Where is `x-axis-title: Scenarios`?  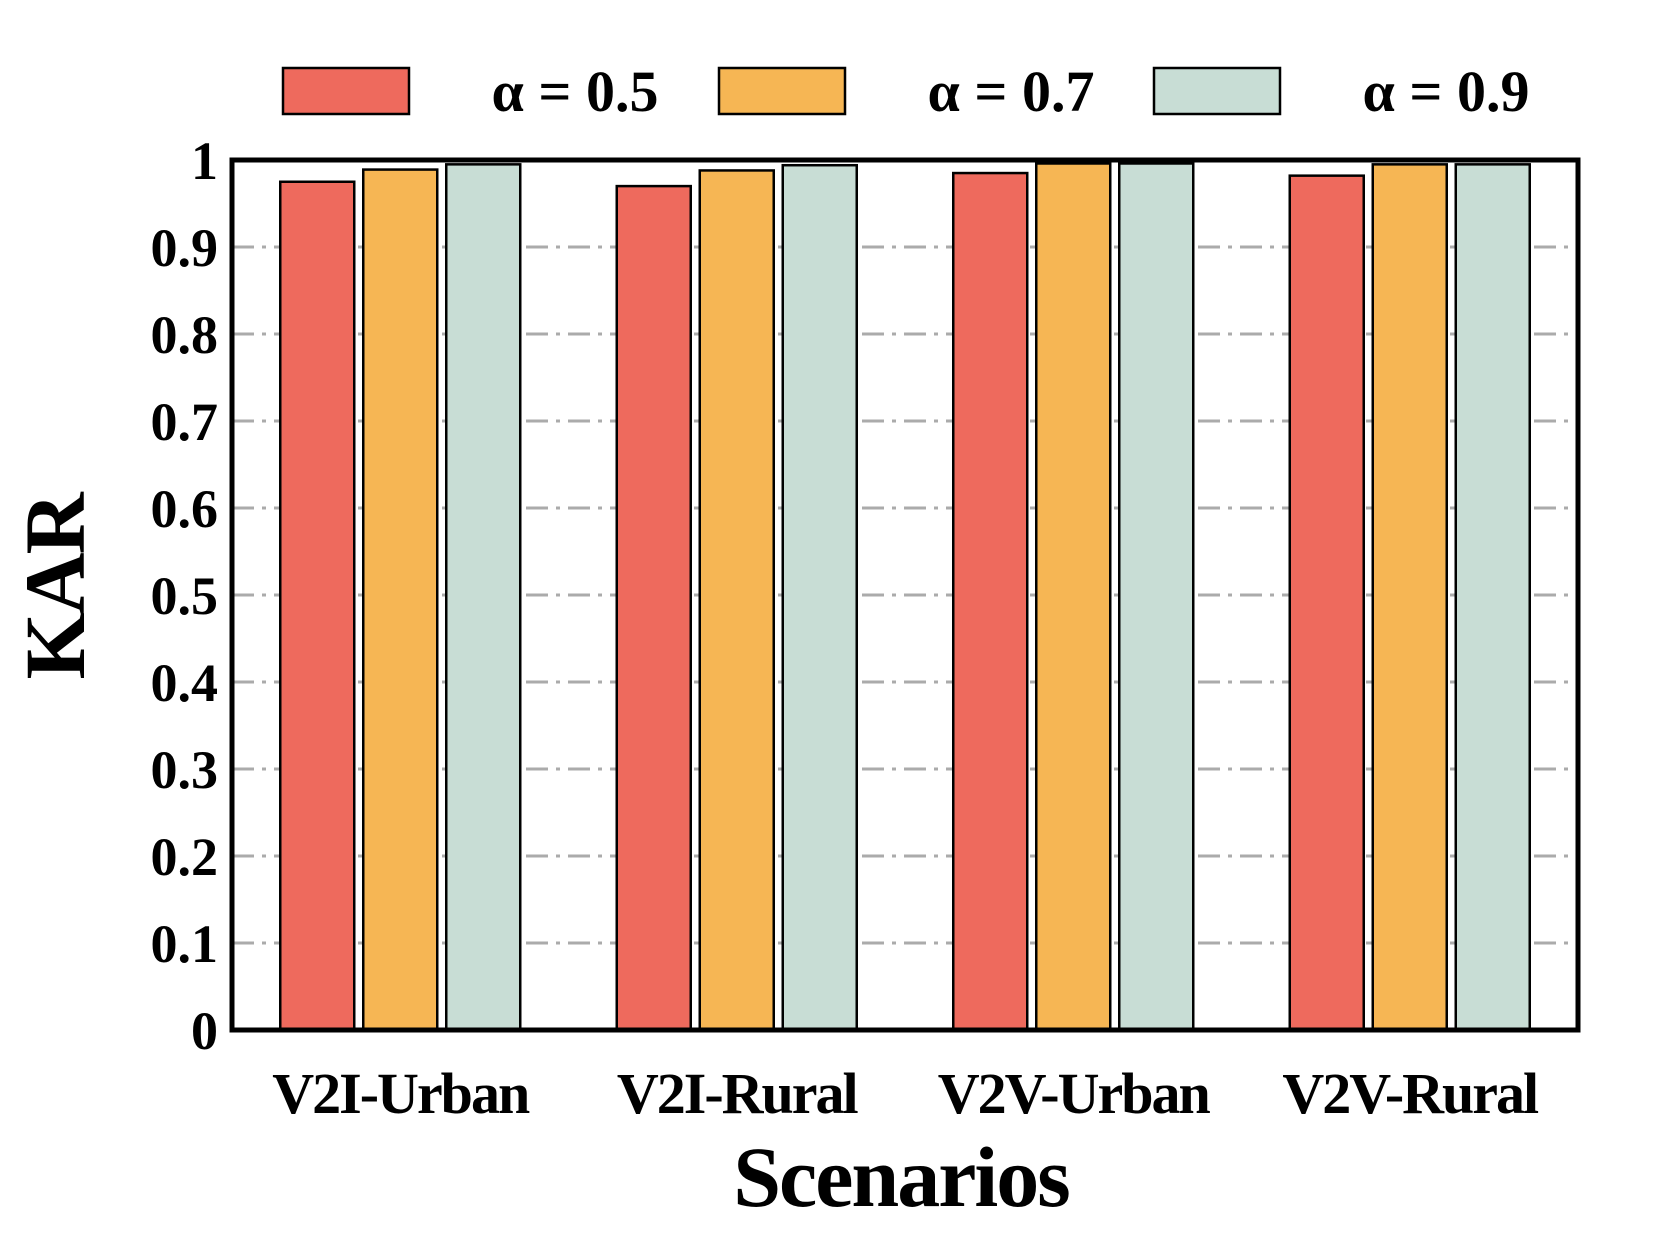
x-axis-title: Scenarios is located at coordinates (901, 1177).